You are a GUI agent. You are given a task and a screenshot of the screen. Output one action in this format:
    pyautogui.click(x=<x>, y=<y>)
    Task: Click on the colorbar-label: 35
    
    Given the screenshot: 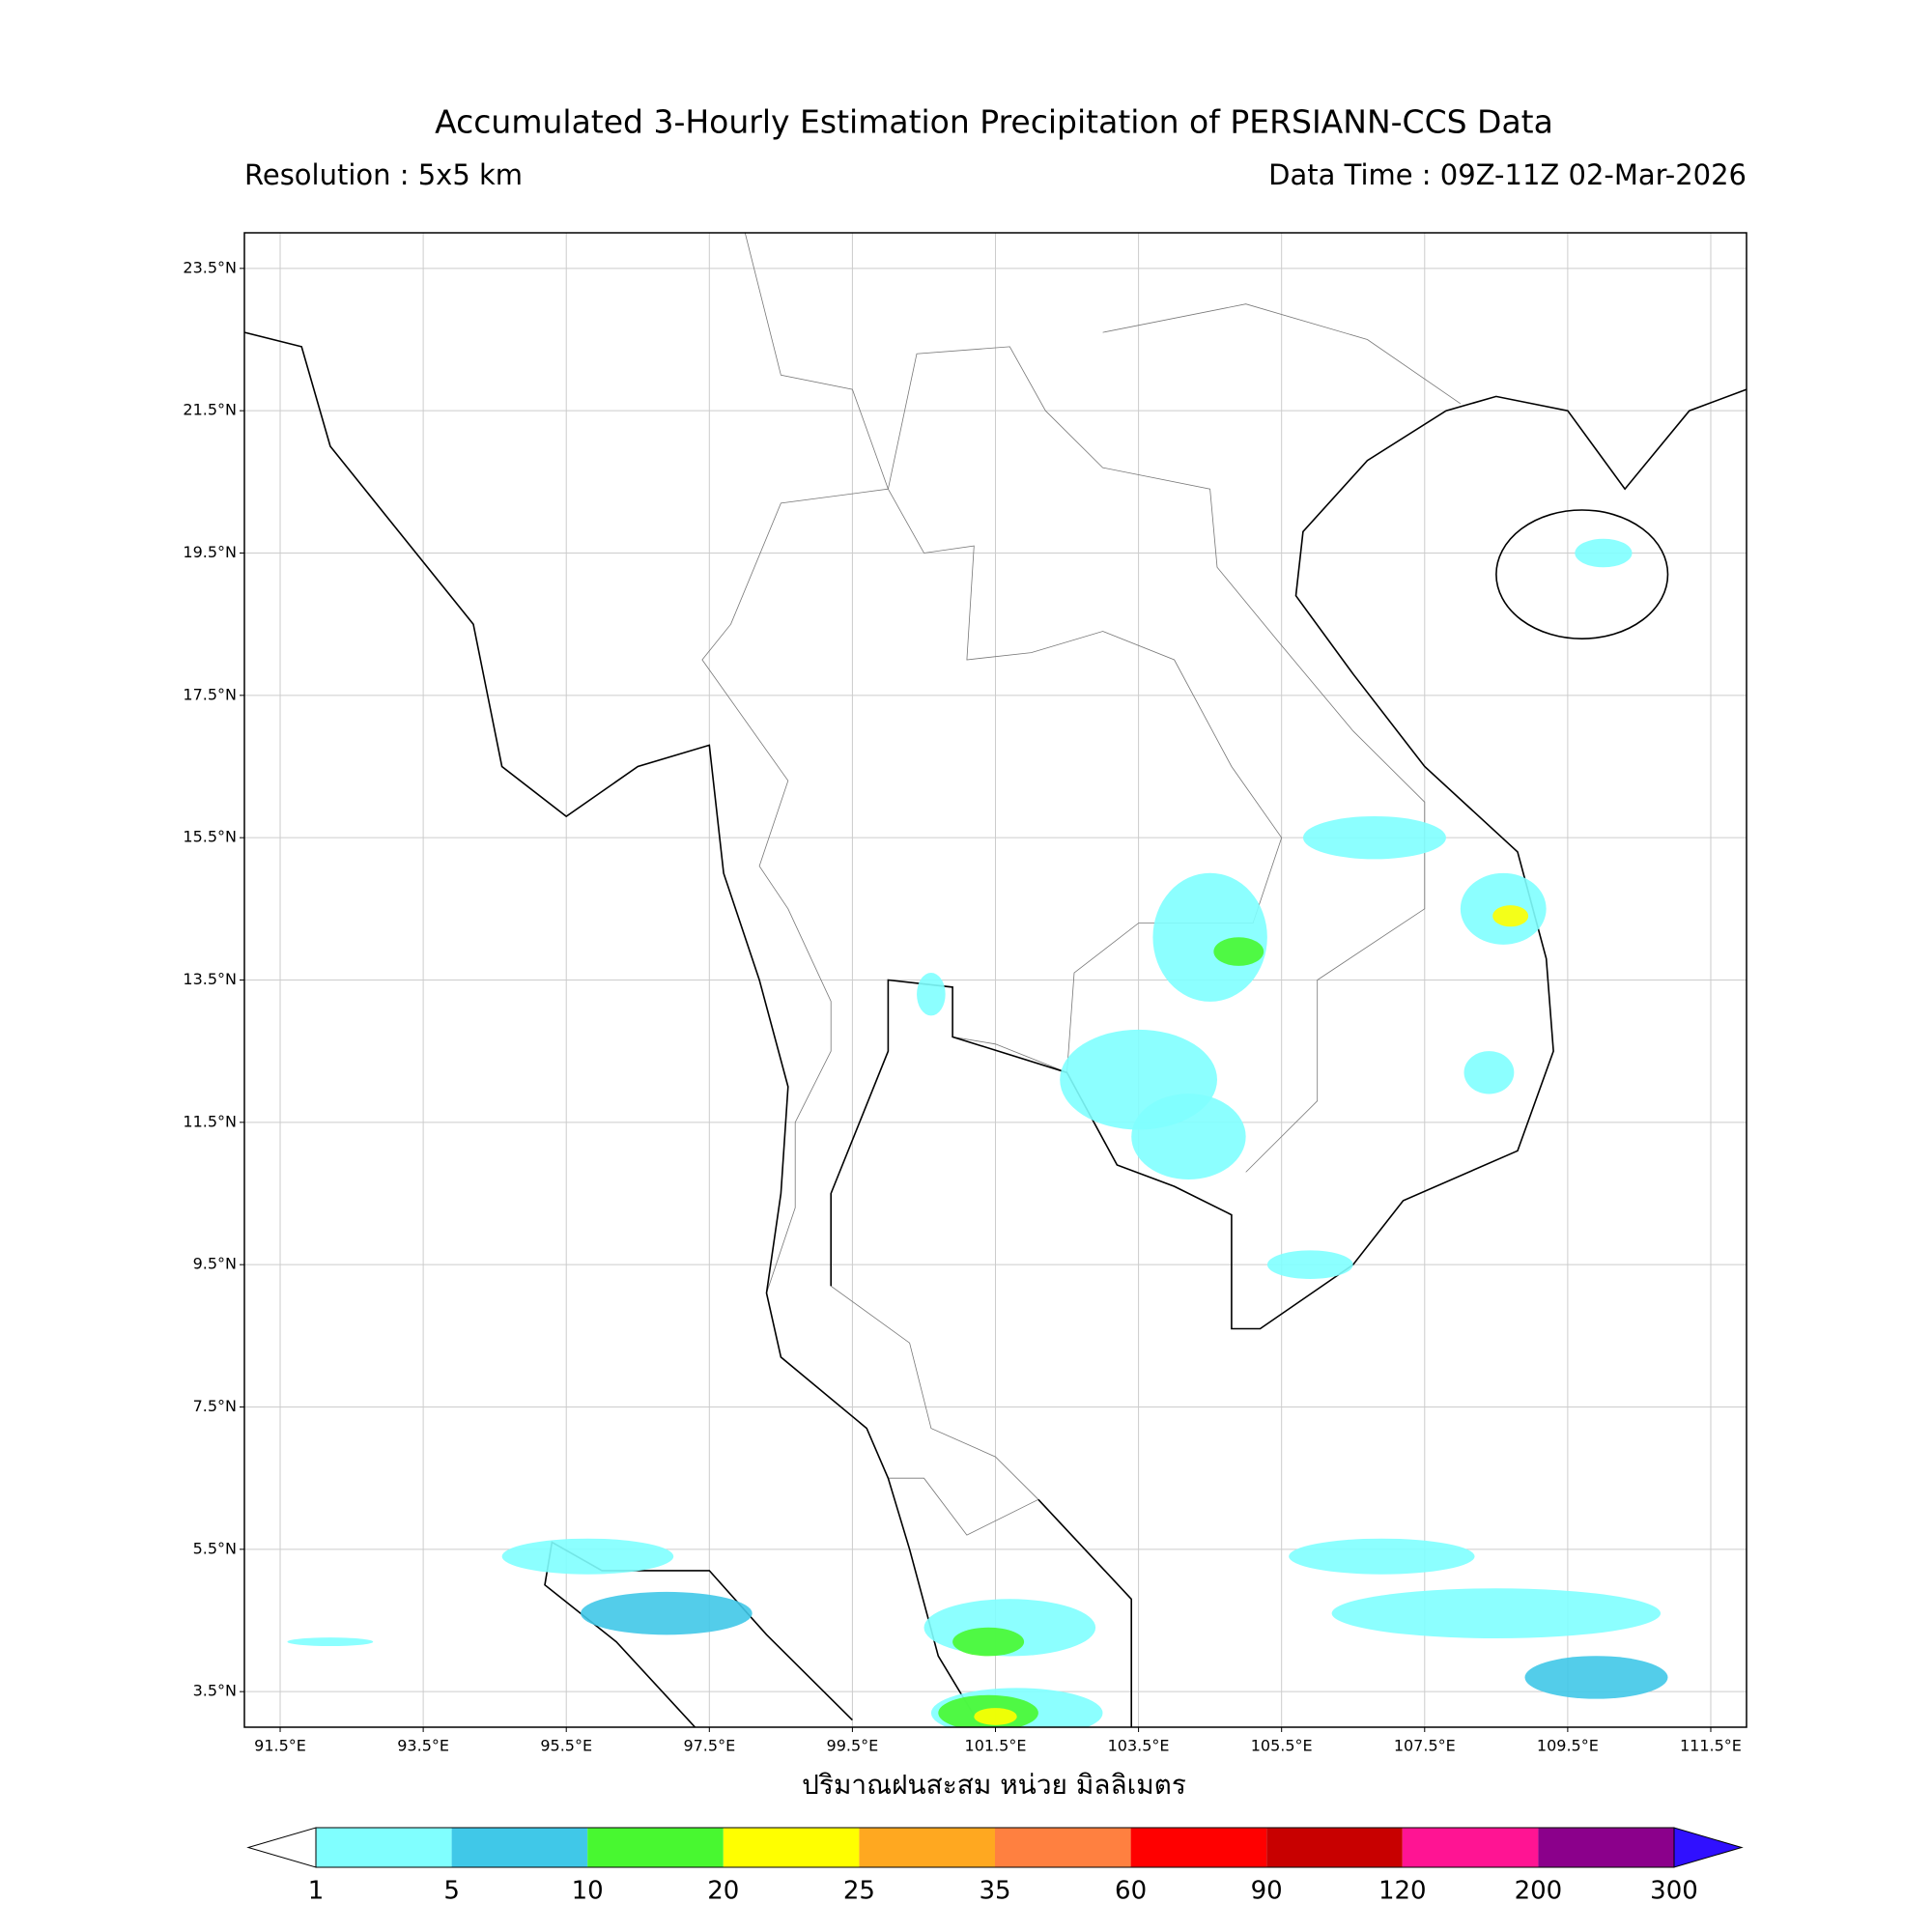 What is the action you would take?
    pyautogui.click(x=995, y=1891)
    